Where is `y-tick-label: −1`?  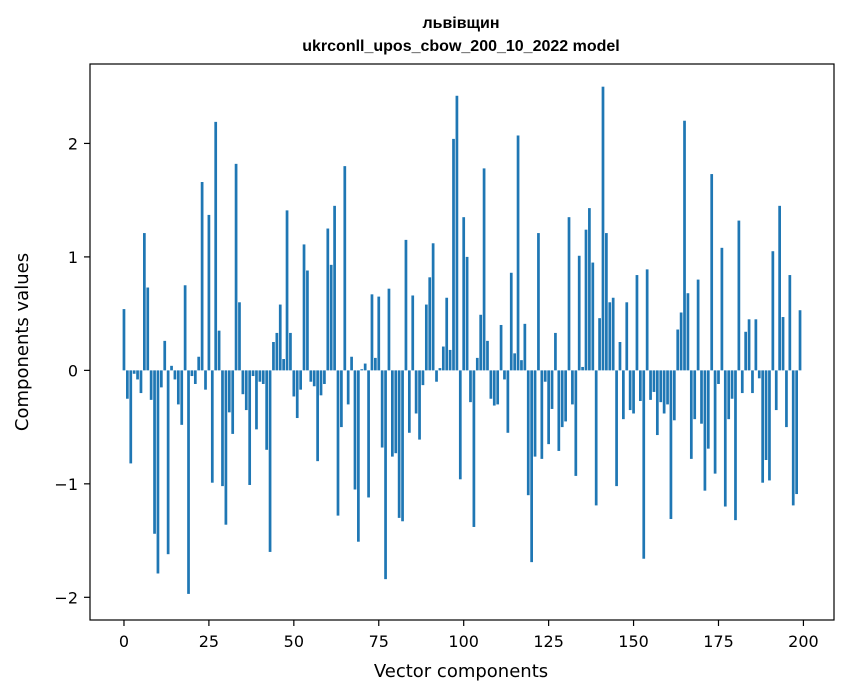 y-tick-label: −1 is located at coordinates (66, 484).